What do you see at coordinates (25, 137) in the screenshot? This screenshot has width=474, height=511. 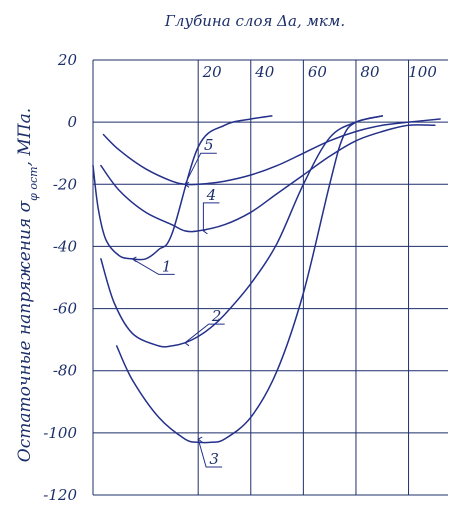 I see `y-axis-label-unit: , МПа.` at bounding box center [25, 137].